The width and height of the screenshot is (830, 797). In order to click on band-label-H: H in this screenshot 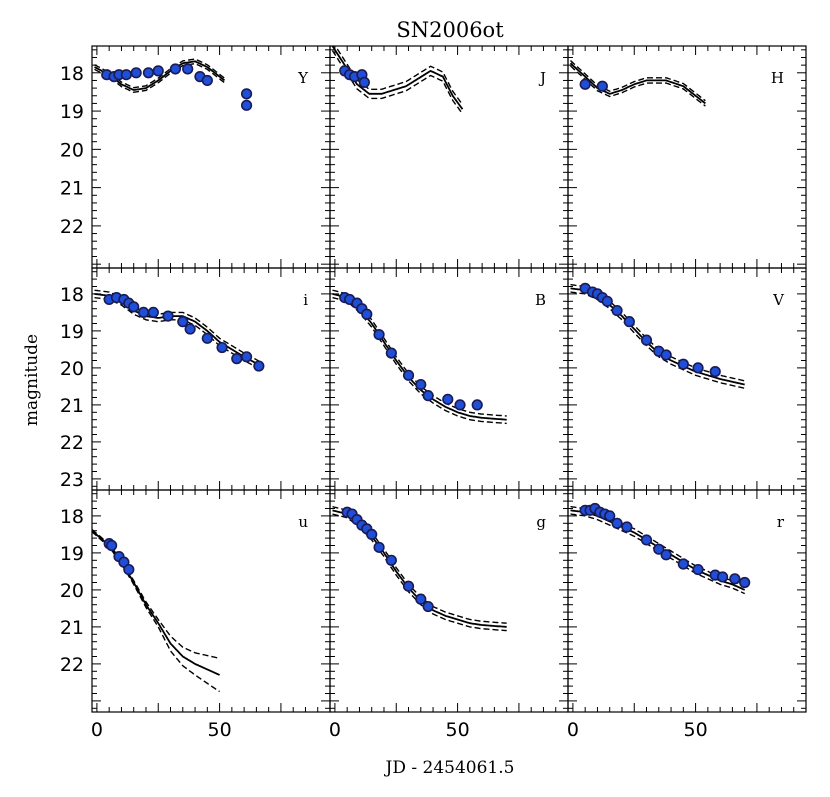, I will do `click(777, 78)`.